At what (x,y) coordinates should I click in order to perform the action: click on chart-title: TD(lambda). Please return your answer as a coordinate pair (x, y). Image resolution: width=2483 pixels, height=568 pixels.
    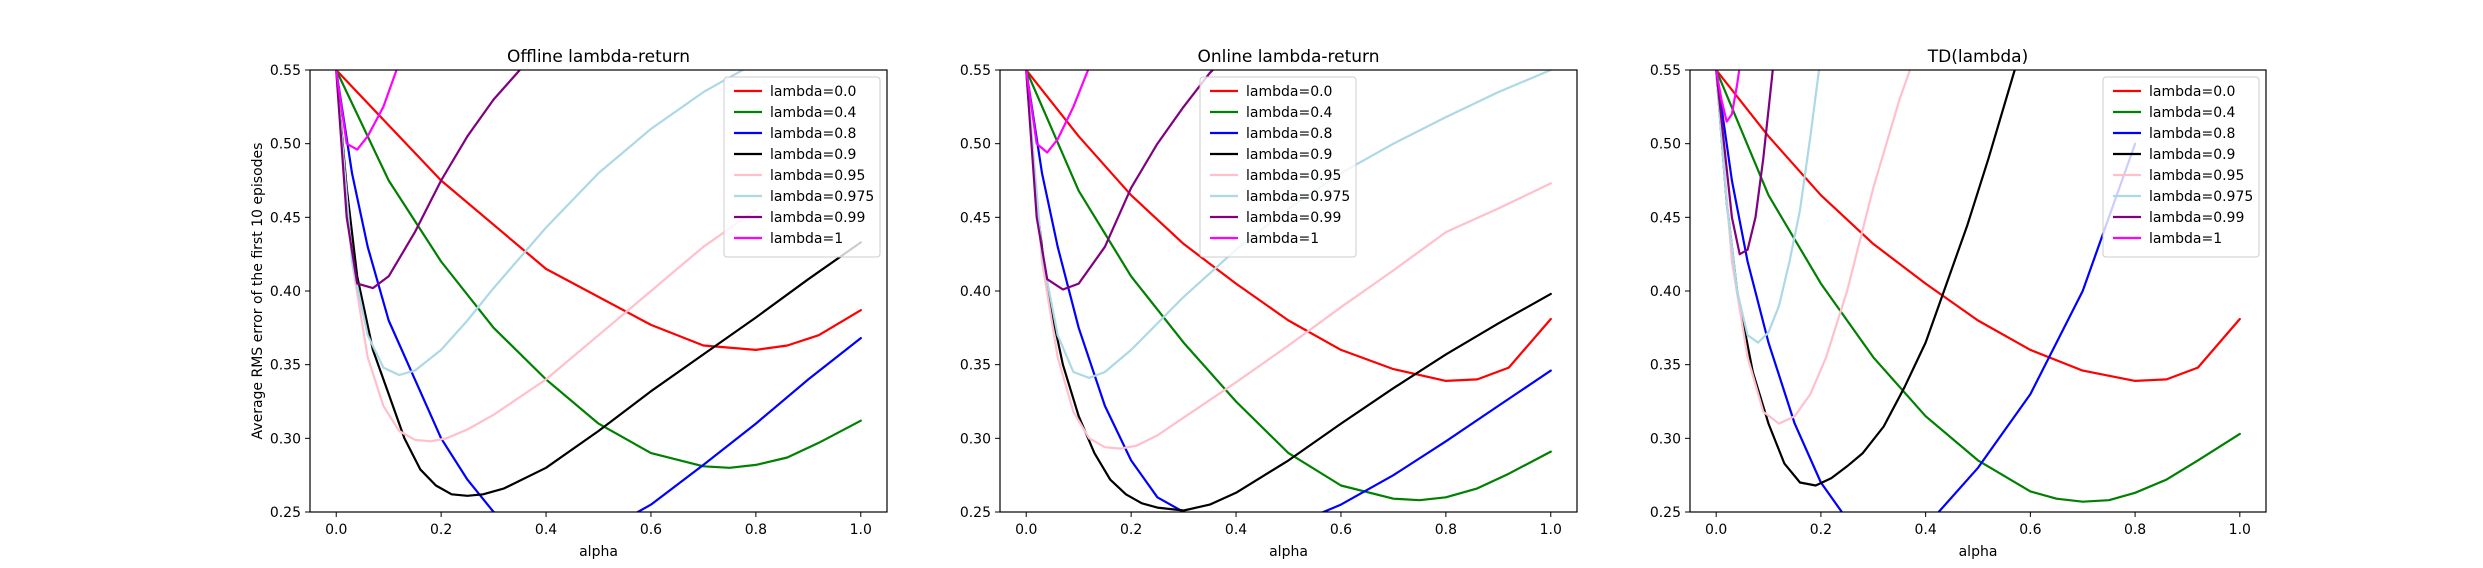
    Looking at the image, I should click on (1977, 57).